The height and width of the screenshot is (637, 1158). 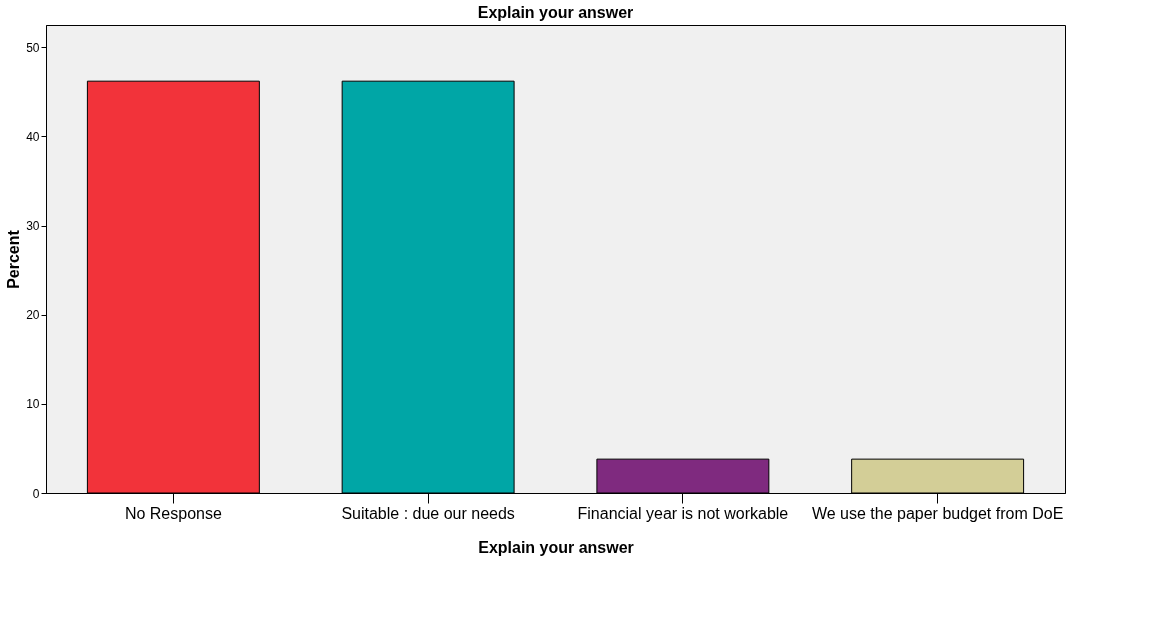 I want to click on y-tick-label: 40, so click(x=33, y=136).